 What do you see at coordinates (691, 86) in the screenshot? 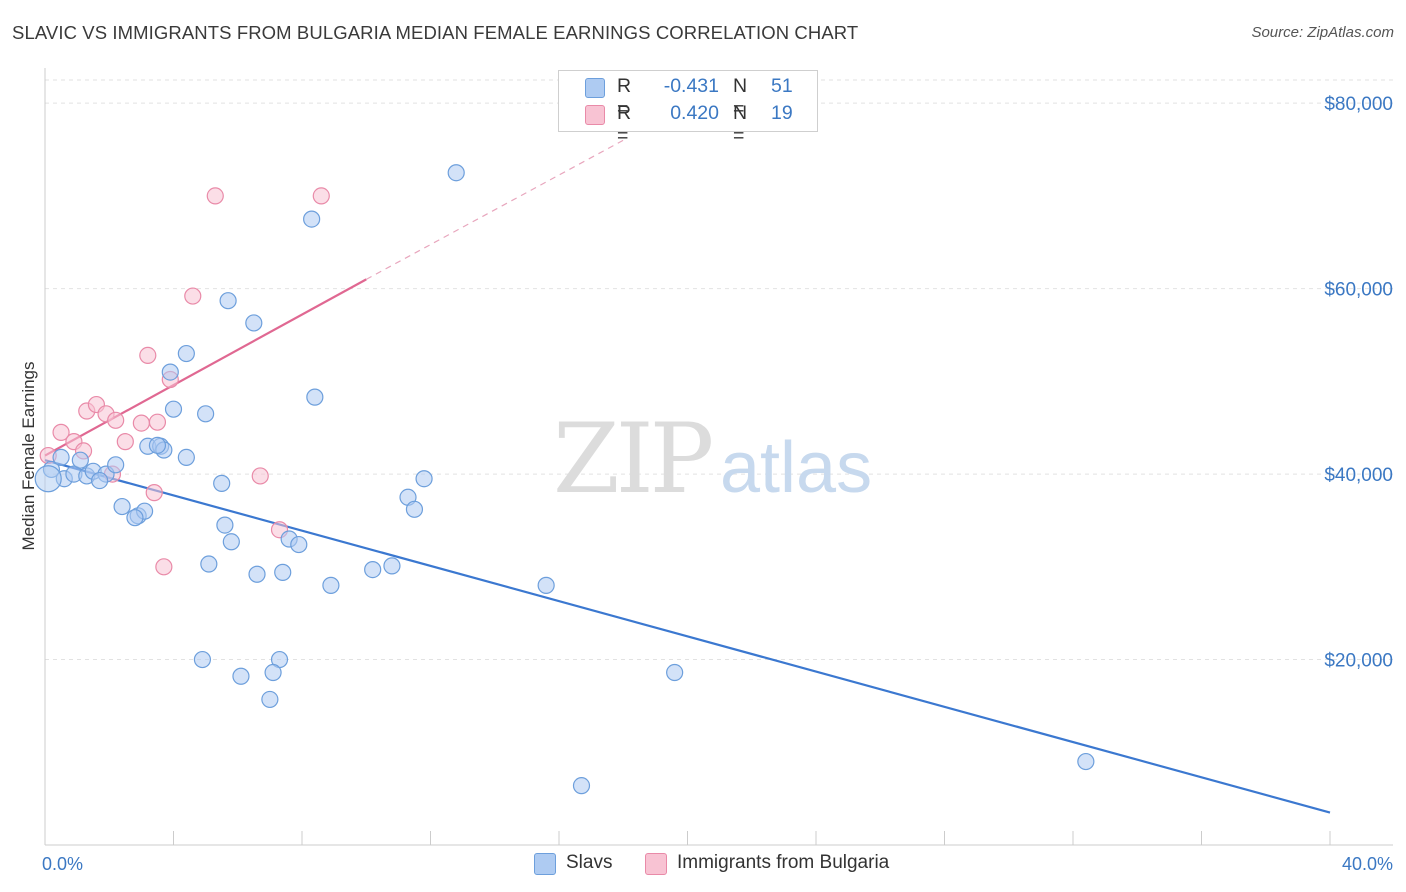
I see `legend-r-value: -0.431` at bounding box center [691, 86].